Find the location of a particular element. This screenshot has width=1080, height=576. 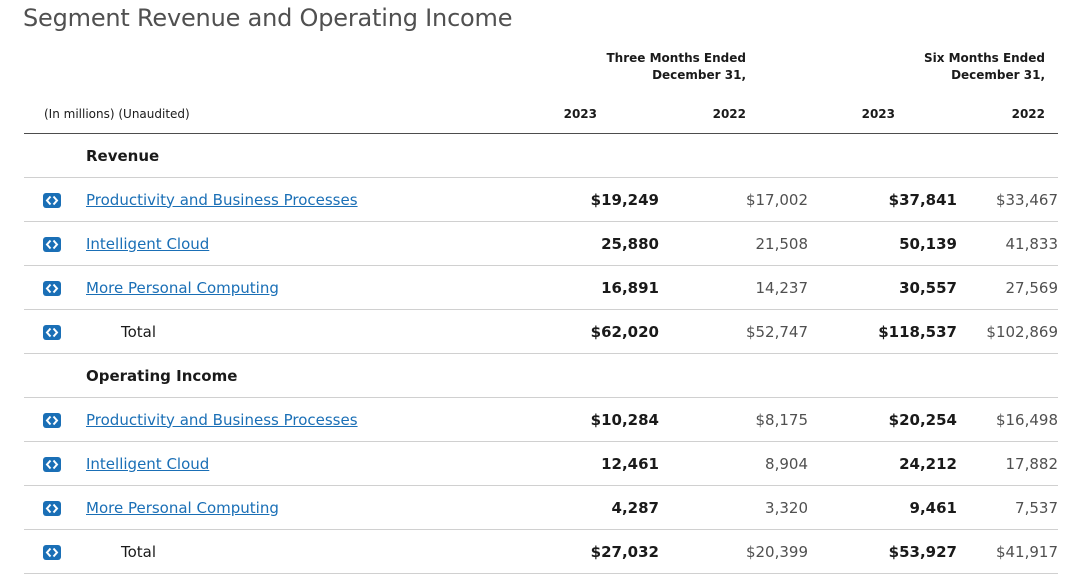

value-cell: $8,175 is located at coordinates (733, 419).